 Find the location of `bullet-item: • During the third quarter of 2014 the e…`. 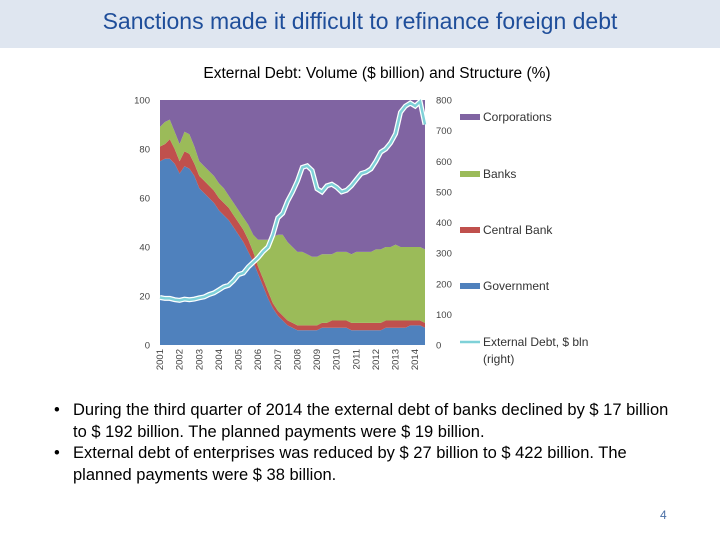

bullet-item: • During the third quarter of 2014 the e… is located at coordinates (362, 421).